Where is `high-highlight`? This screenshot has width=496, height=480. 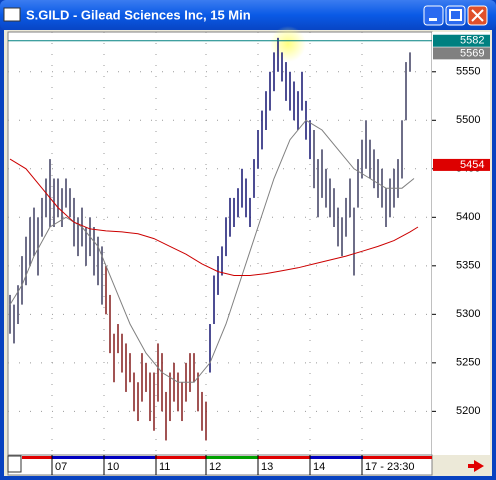 high-highlight is located at coordinates (288, 44).